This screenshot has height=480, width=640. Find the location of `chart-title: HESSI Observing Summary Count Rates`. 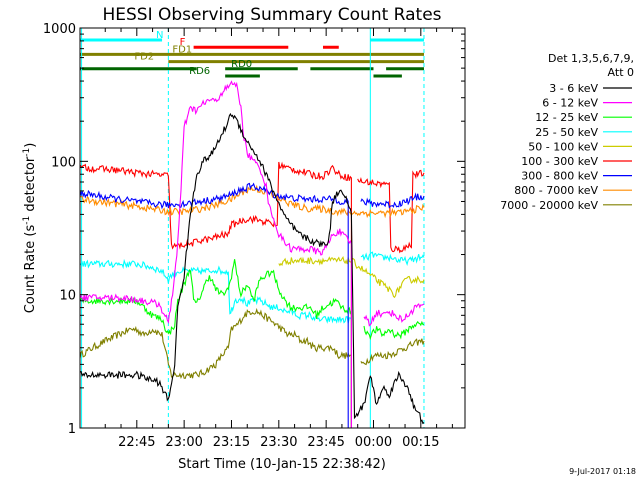

chart-title: HESSI Observing Summary Count Rates is located at coordinates (271, 15).